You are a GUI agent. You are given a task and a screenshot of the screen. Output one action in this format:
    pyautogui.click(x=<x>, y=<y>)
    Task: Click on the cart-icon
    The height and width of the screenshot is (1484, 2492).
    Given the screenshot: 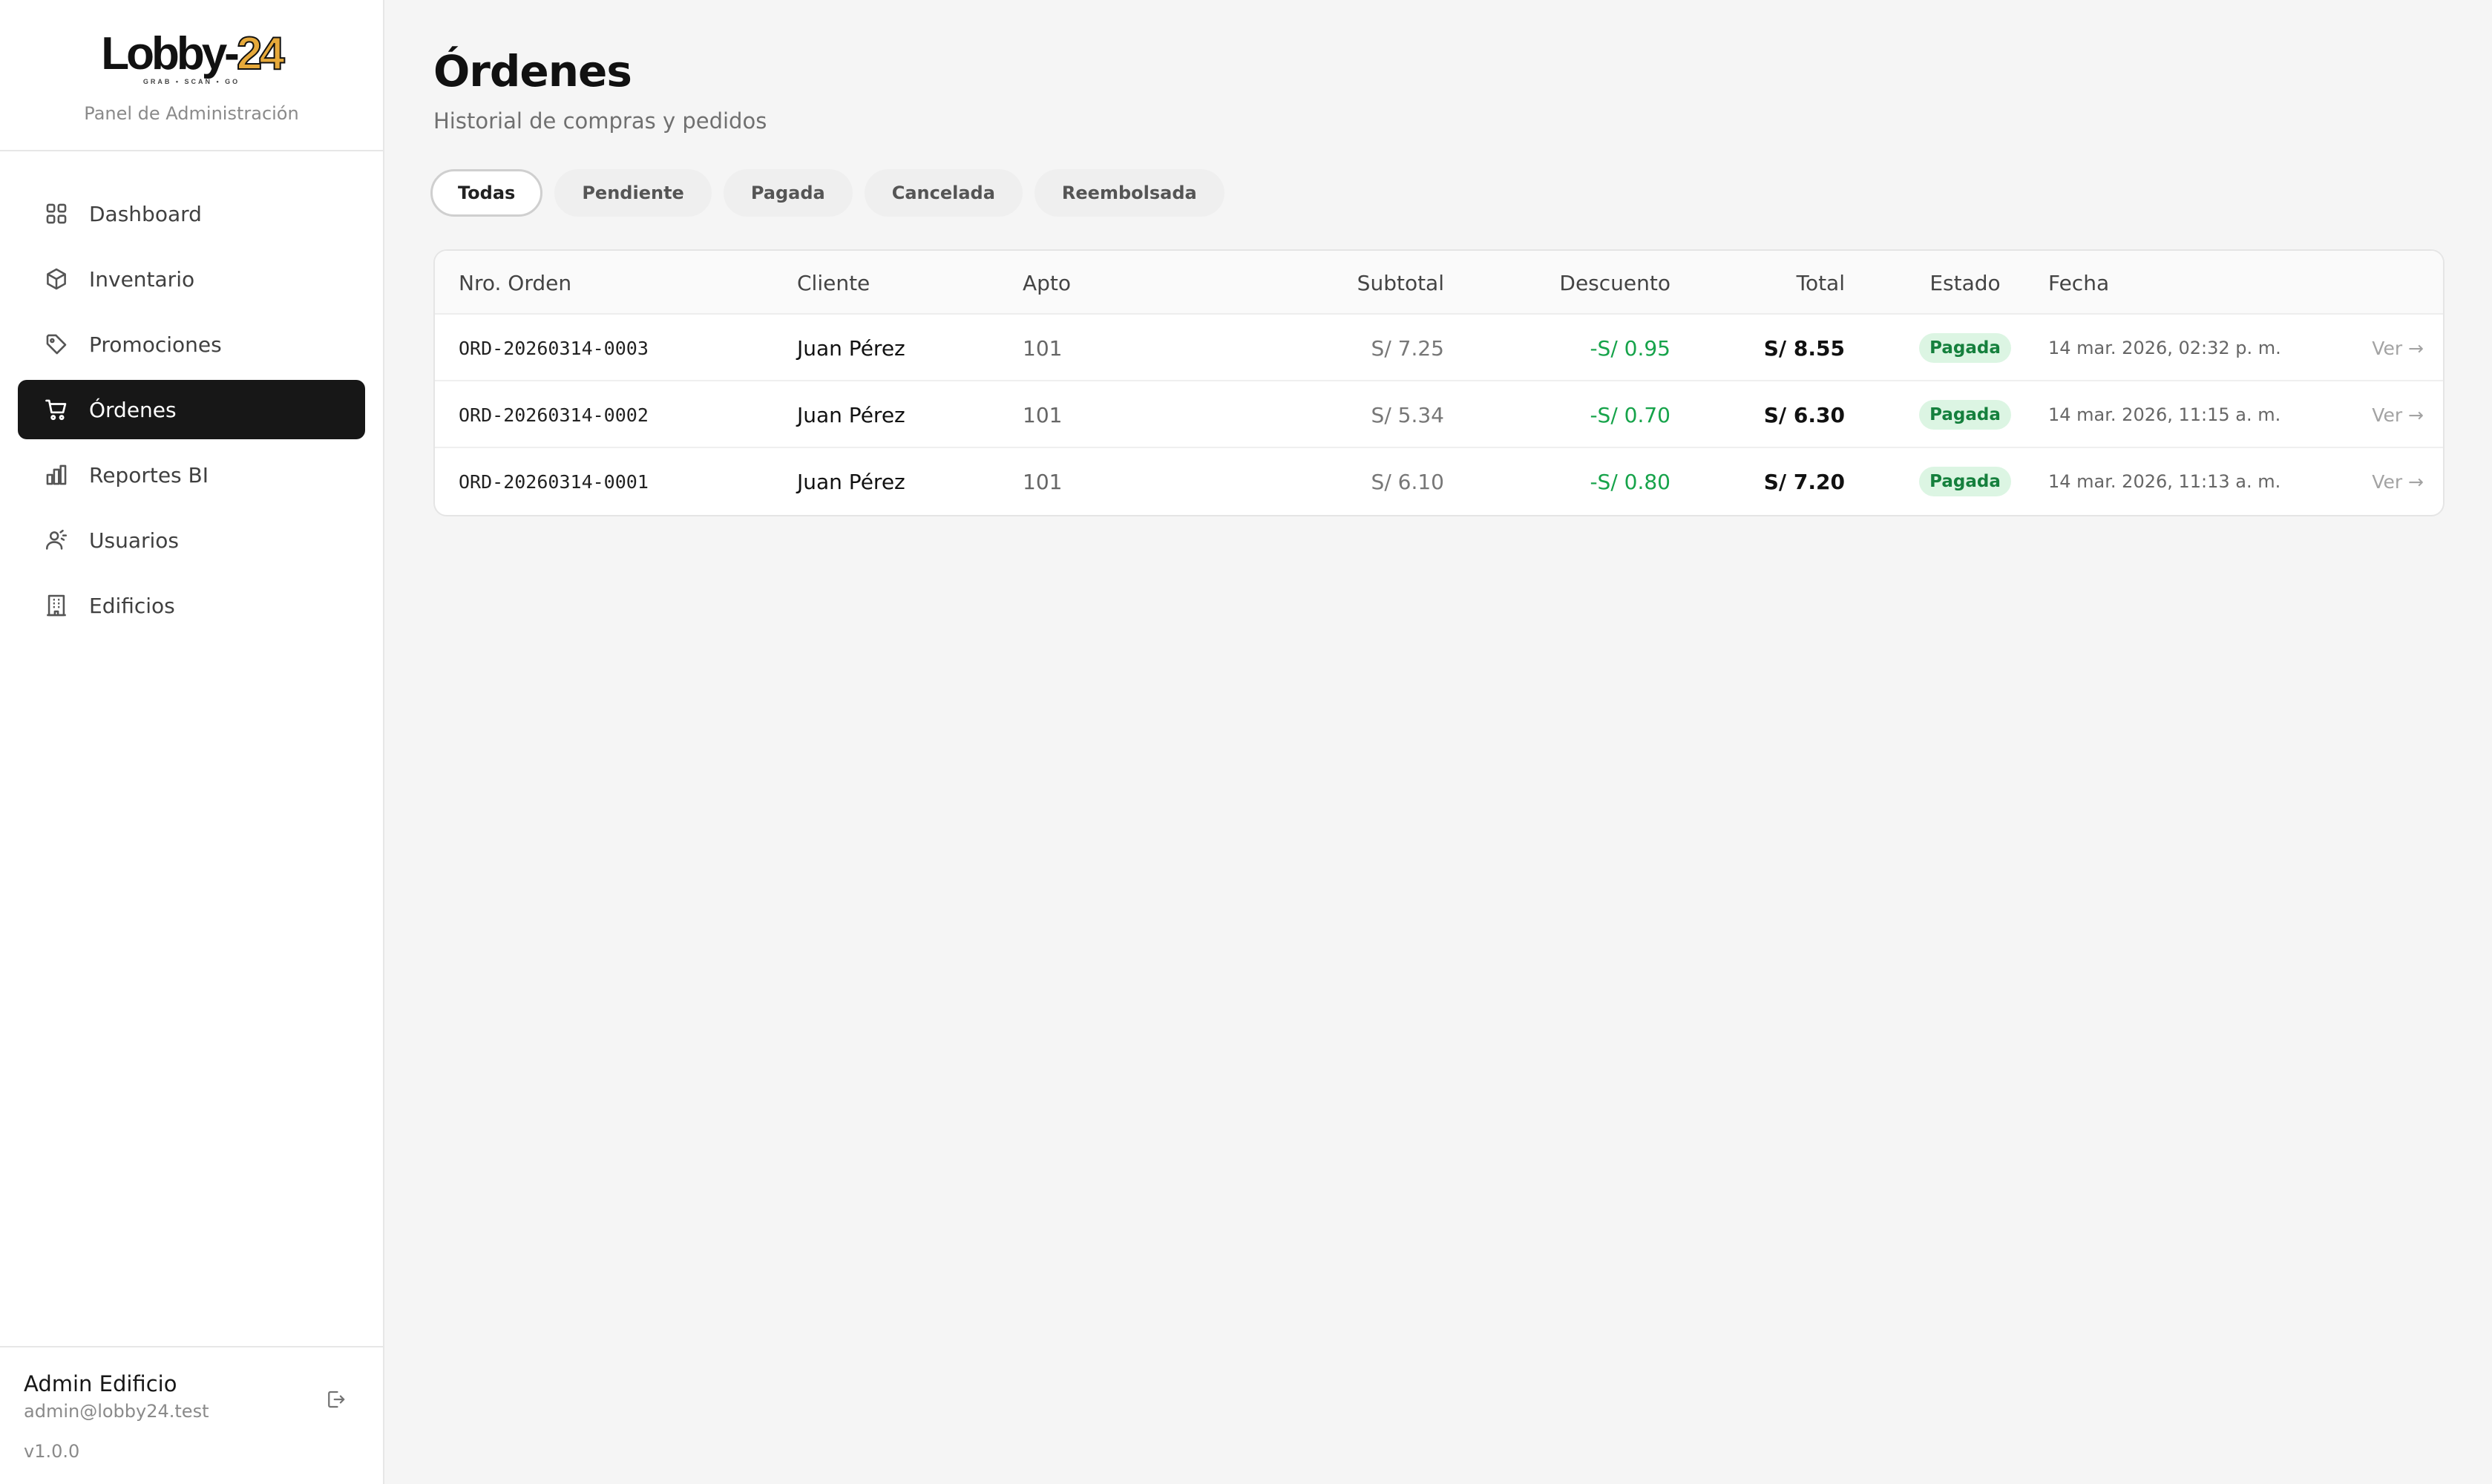 What is the action you would take?
    pyautogui.click(x=56, y=409)
    